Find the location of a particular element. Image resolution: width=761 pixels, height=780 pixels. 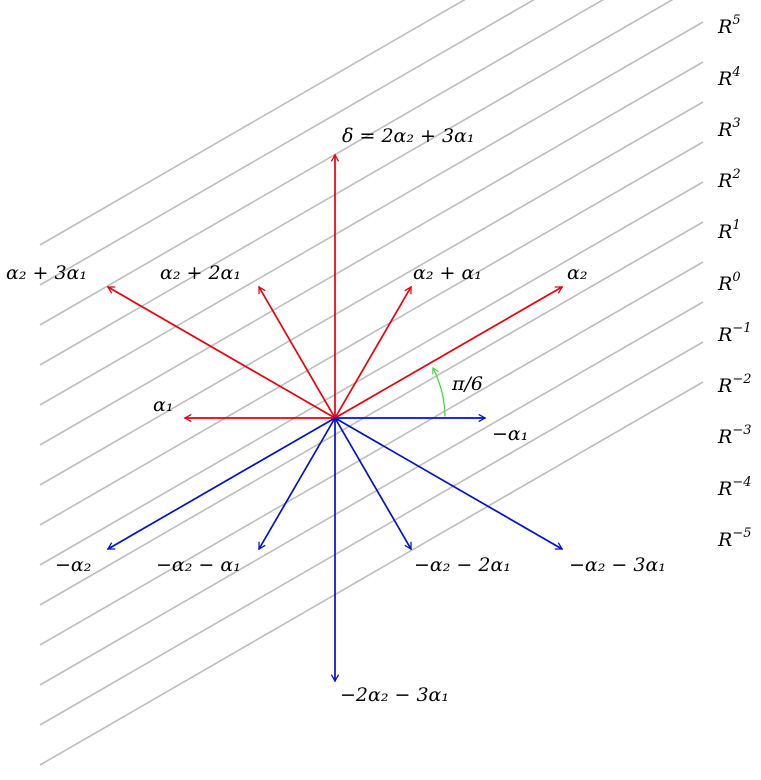

label-neg-alpha1: −α₁ is located at coordinates (510, 434).